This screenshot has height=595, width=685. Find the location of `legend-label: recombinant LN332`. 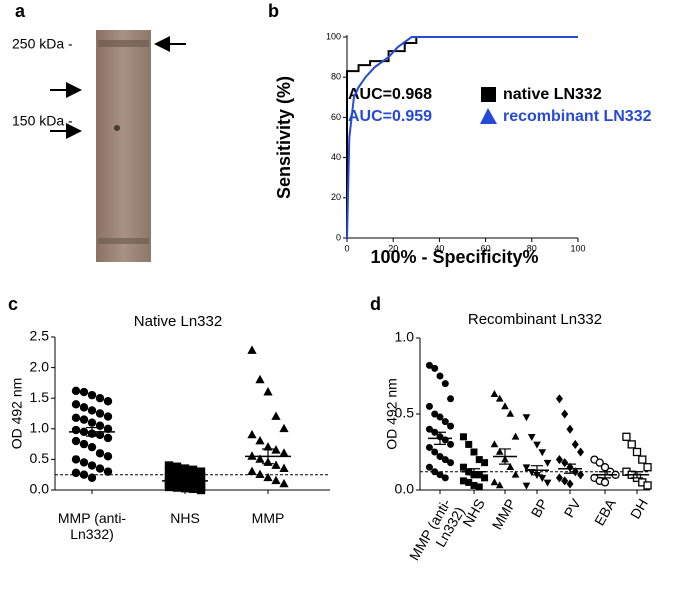

legend-label: recombinant LN332 is located at coordinates (577, 116).